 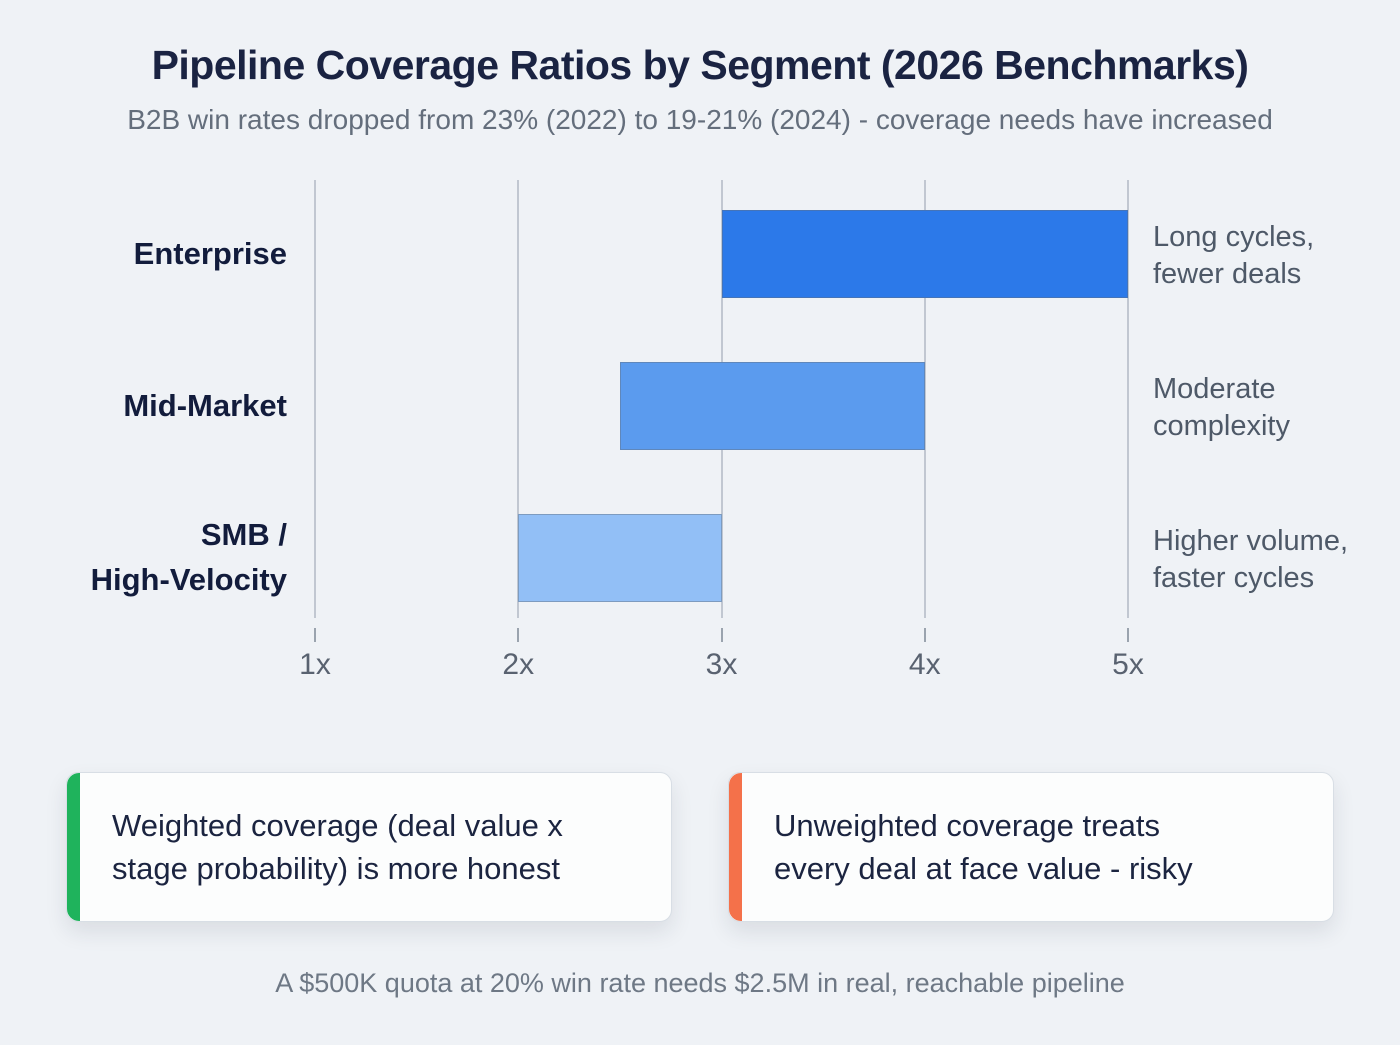 I want to click on bar-enterprise, so click(x=924, y=254).